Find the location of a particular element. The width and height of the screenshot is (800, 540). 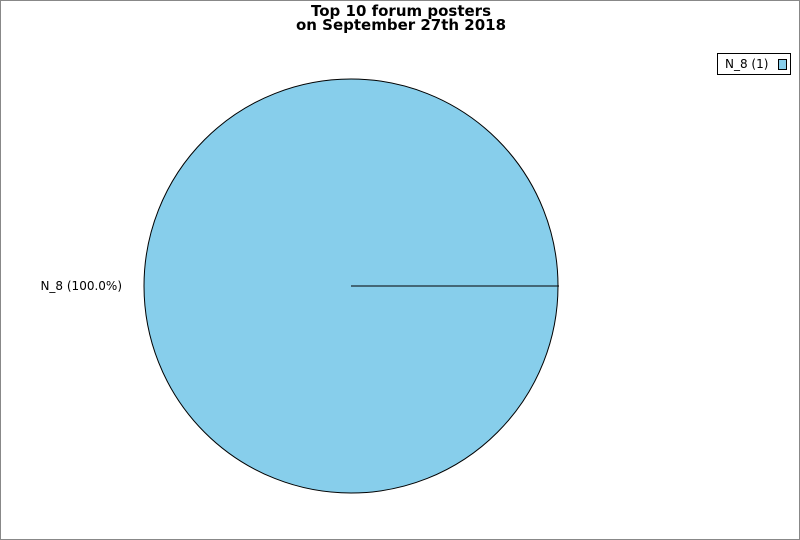

legend: N_8 (1) is located at coordinates (754, 64).